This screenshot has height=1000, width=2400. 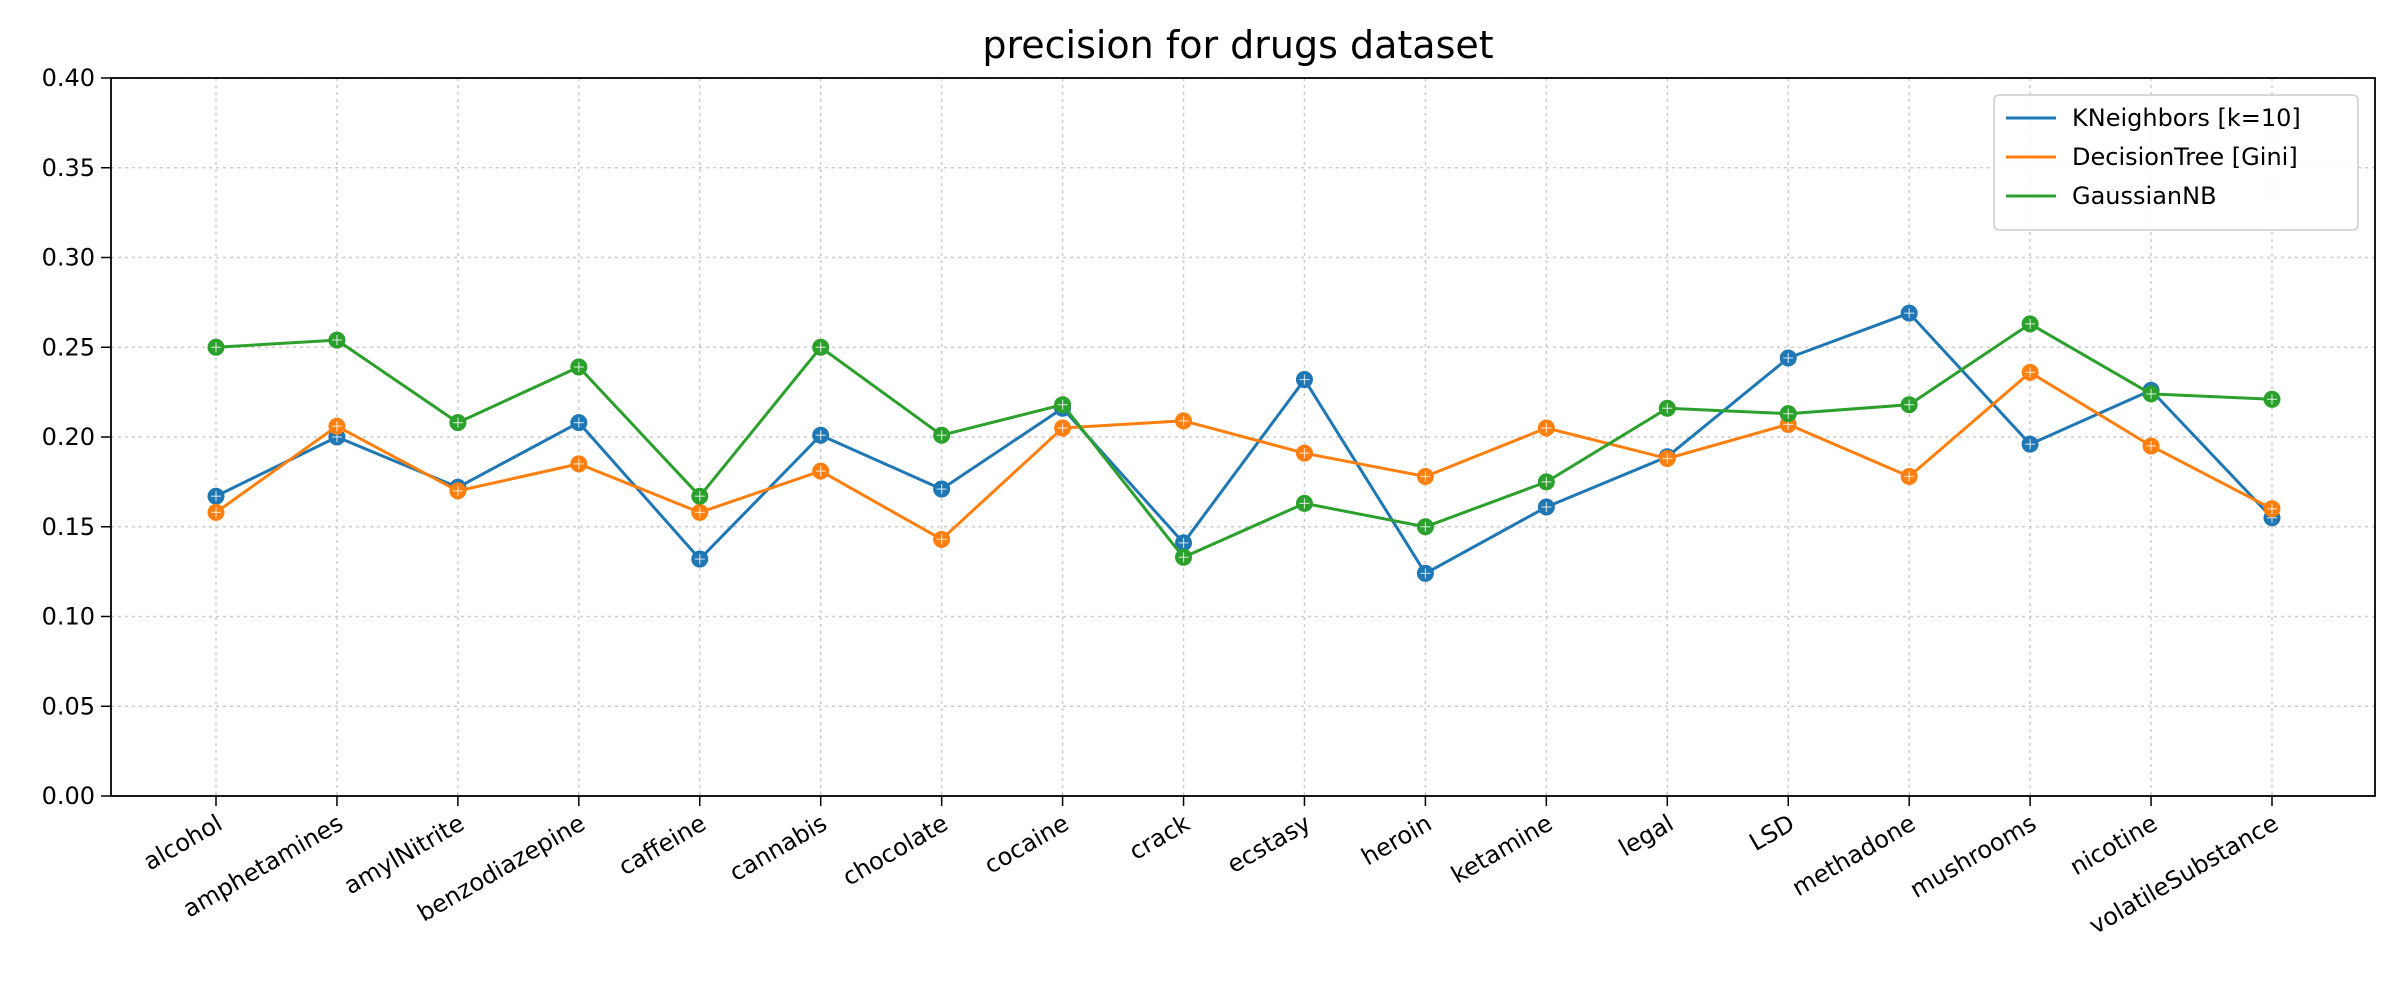 I want to click on series-line, so click(x=1244, y=455).